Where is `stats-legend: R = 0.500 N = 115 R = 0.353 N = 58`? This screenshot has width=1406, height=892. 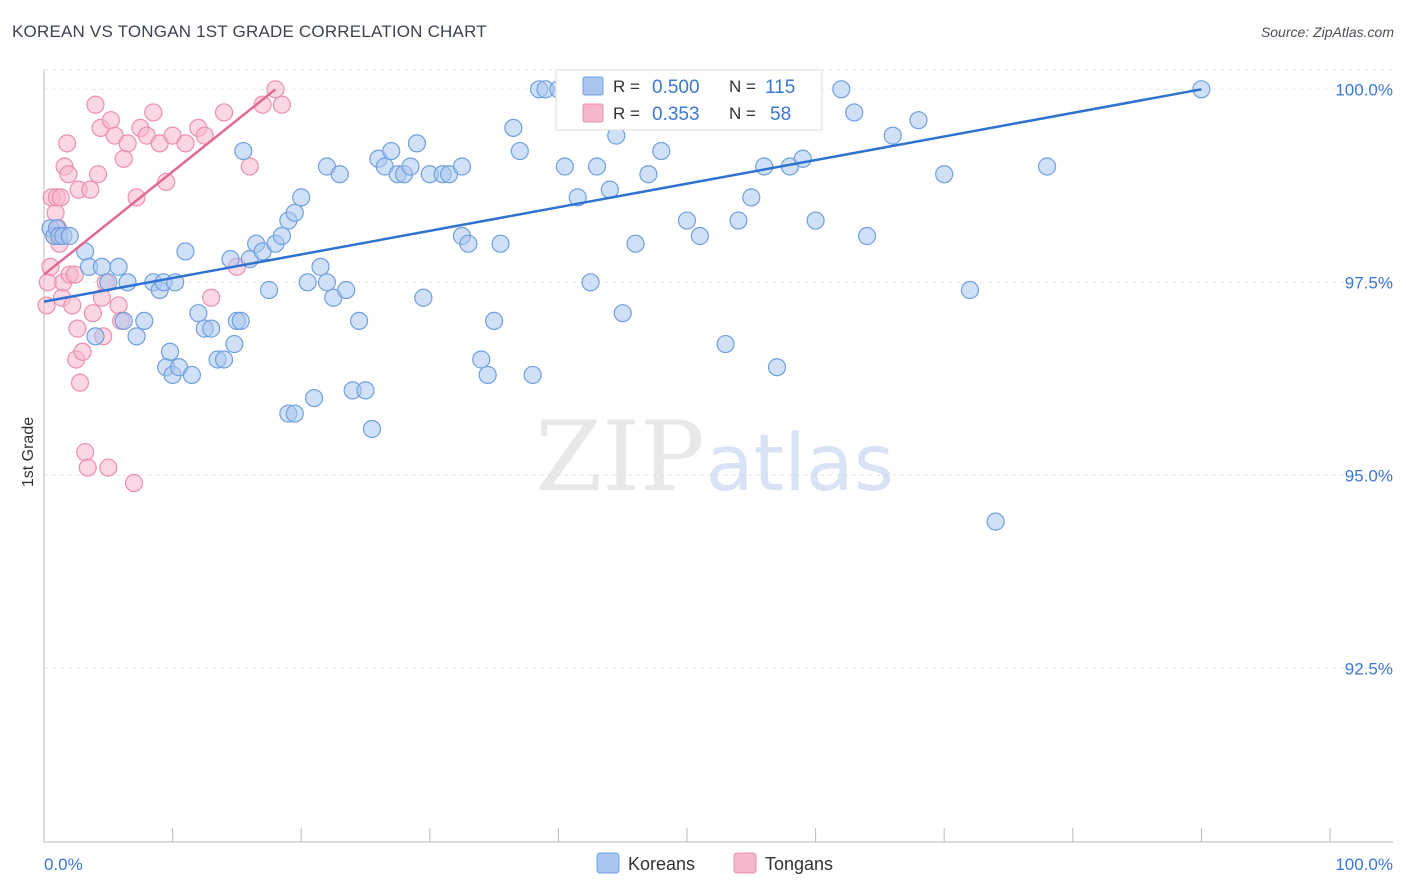
stats-legend: R = 0.500 N = 115 R = 0.353 N = 58 is located at coordinates (689, 100).